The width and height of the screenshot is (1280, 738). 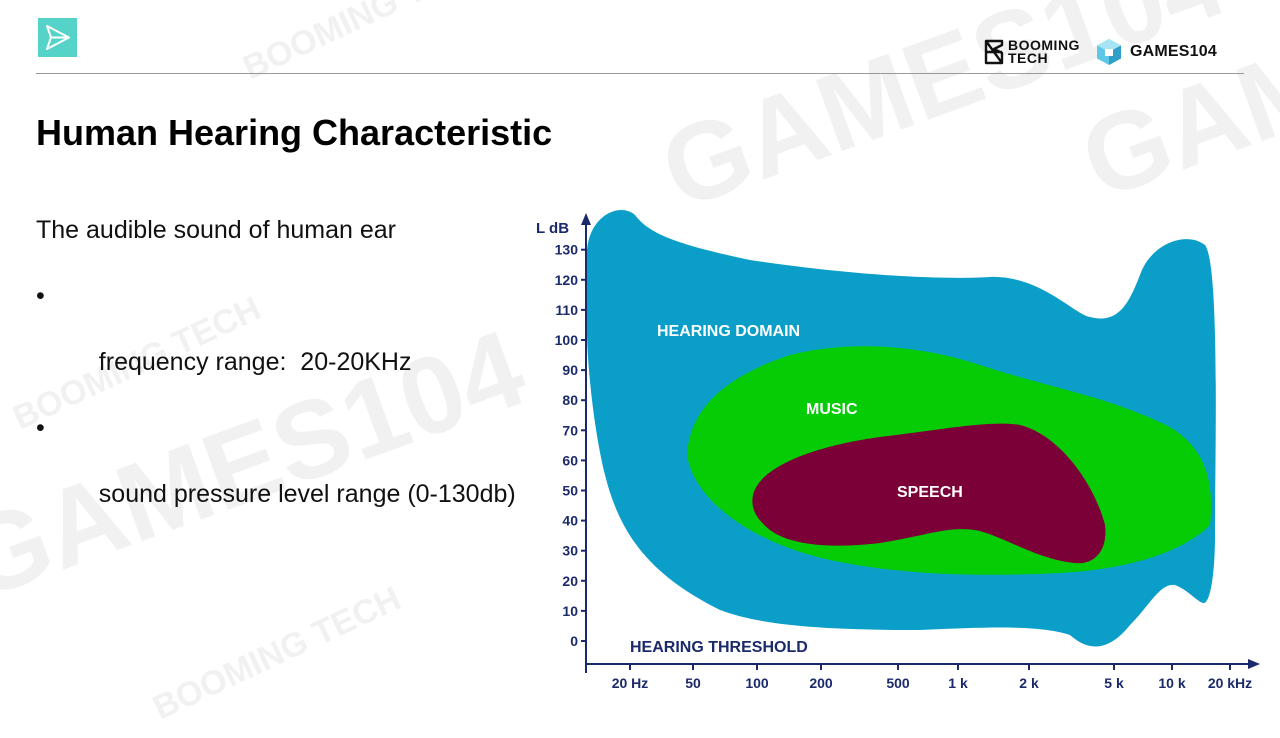 What do you see at coordinates (630, 683) in the screenshot?
I see `x-tick-label: 20 Hz` at bounding box center [630, 683].